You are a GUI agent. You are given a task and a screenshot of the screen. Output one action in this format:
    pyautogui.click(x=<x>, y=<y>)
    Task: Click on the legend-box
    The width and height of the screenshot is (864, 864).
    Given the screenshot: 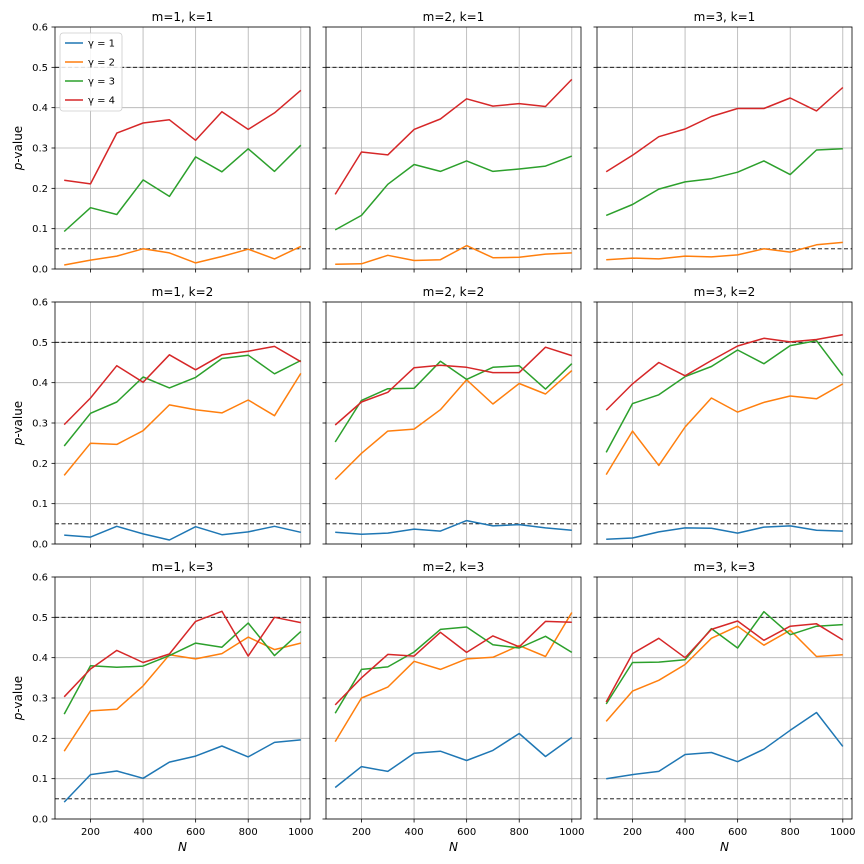 What is the action you would take?
    pyautogui.click(x=91, y=72)
    